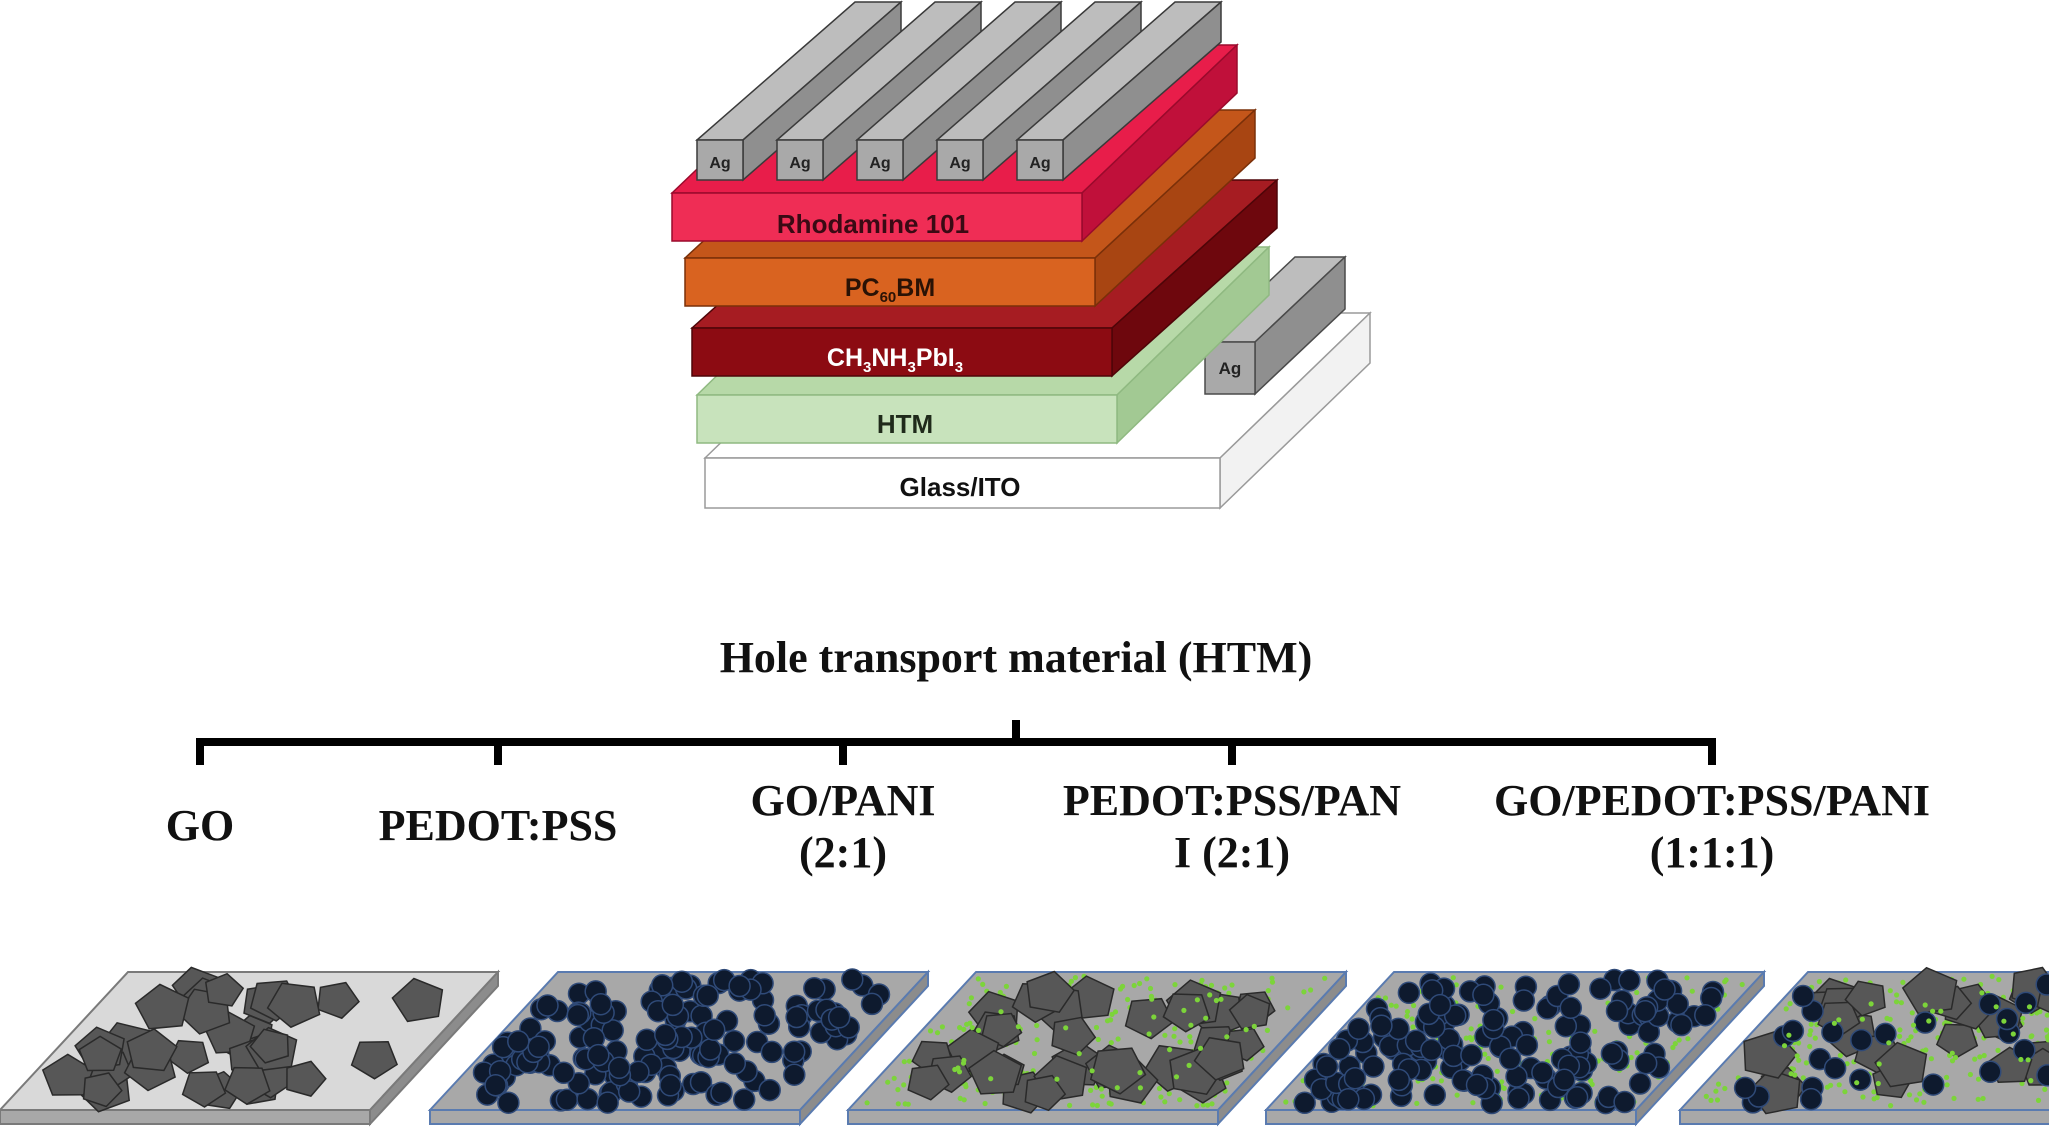 The height and width of the screenshot is (1127, 2049). Describe the element at coordinates (843, 852) in the screenshot. I see `branch-label-line2: (2:1)` at that location.